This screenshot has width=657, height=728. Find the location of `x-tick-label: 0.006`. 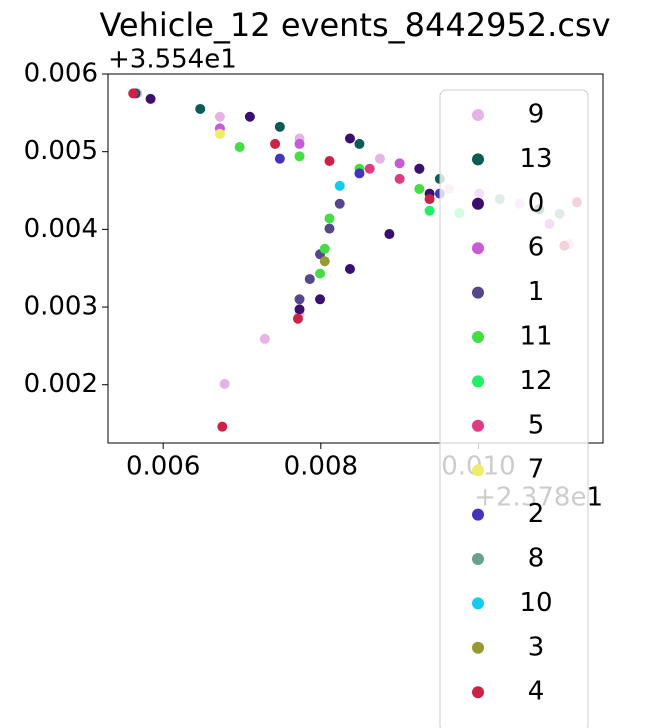

x-tick-label: 0.006 is located at coordinates (163, 467).